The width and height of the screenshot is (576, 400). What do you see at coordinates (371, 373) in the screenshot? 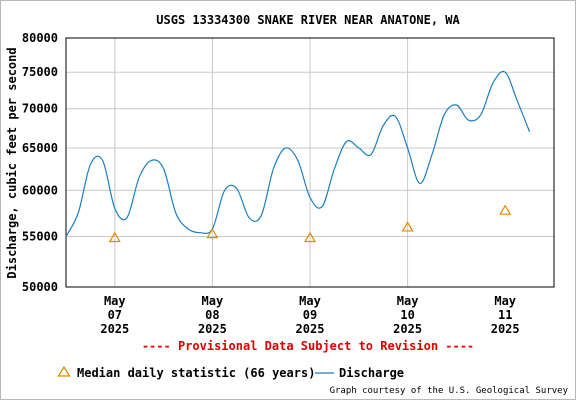
I see `legend-discharge-label: Discharge` at bounding box center [371, 373].